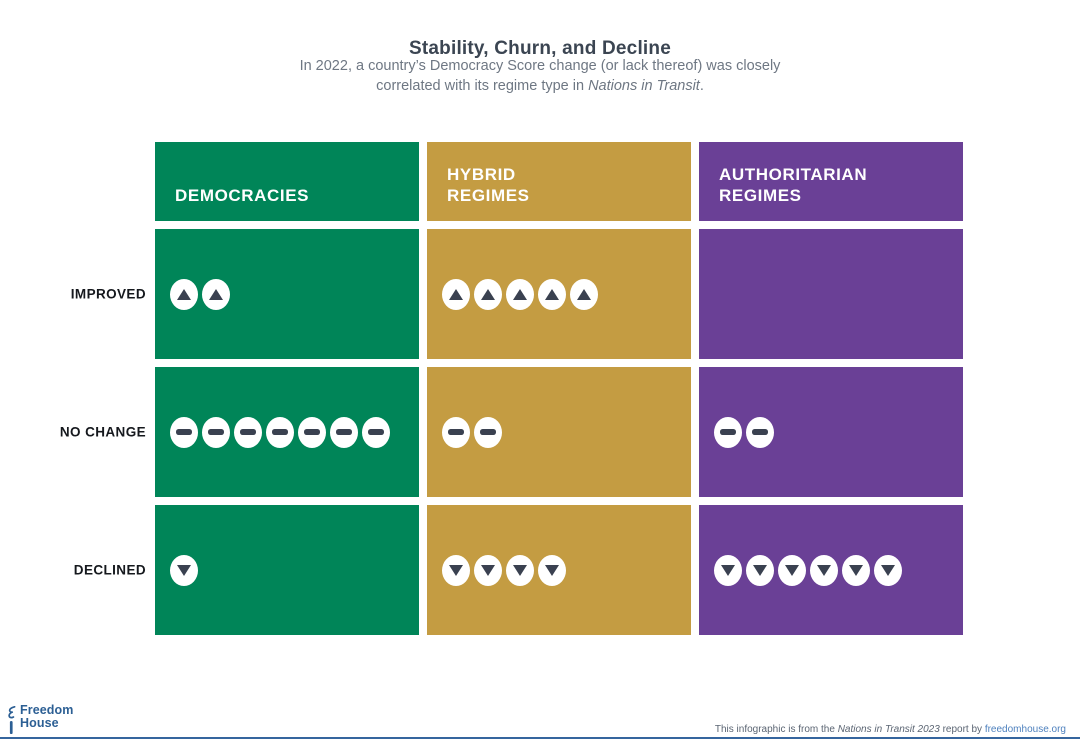 This screenshot has width=1080, height=739. I want to click on column-header-hybrid-line1: HYBRID, so click(481, 174).